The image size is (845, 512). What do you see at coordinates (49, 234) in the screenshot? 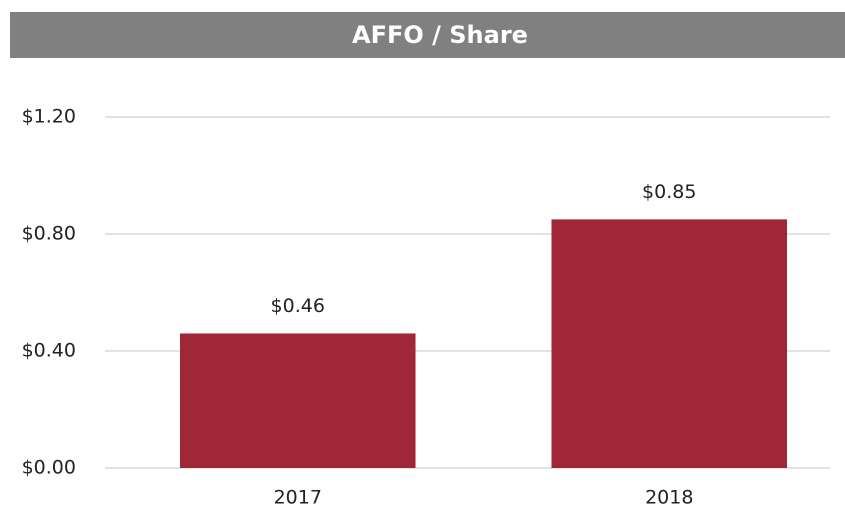
I see `y-tick-label: $0.80` at bounding box center [49, 234].